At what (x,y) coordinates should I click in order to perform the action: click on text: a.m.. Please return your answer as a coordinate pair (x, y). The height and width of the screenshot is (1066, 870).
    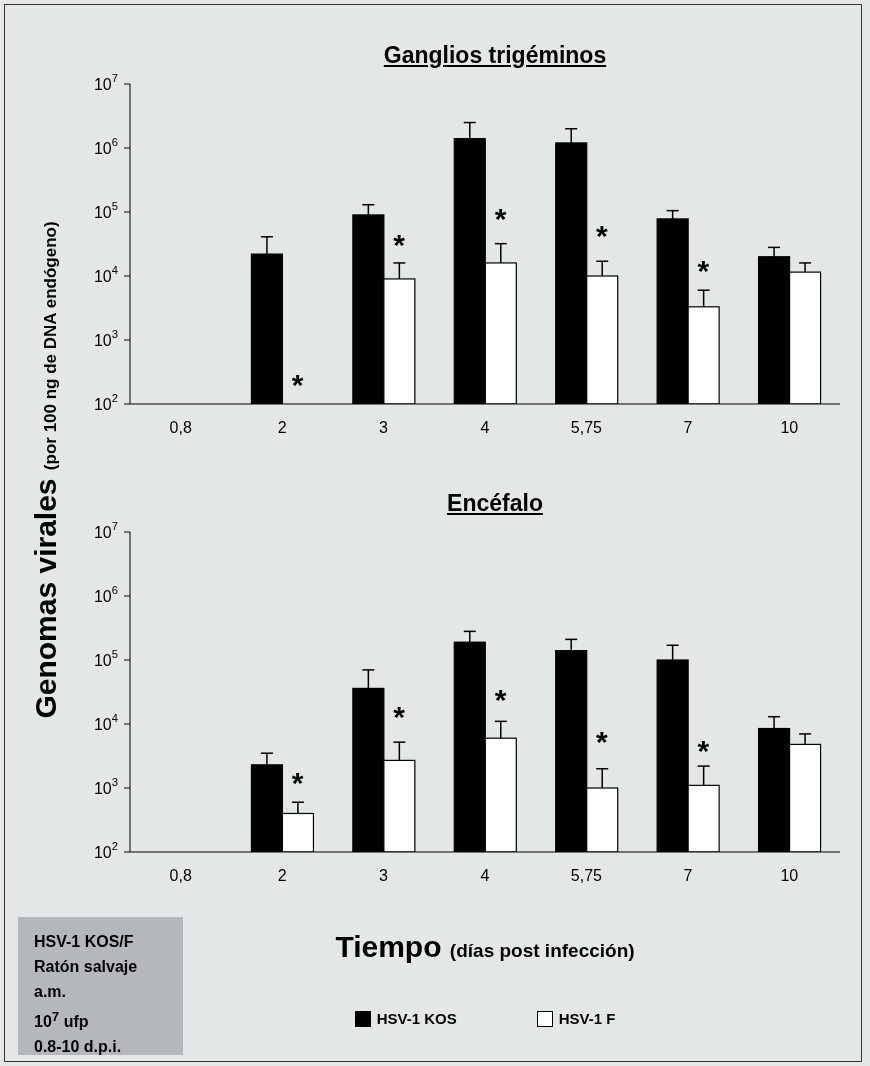
    Looking at the image, I should click on (50, 992).